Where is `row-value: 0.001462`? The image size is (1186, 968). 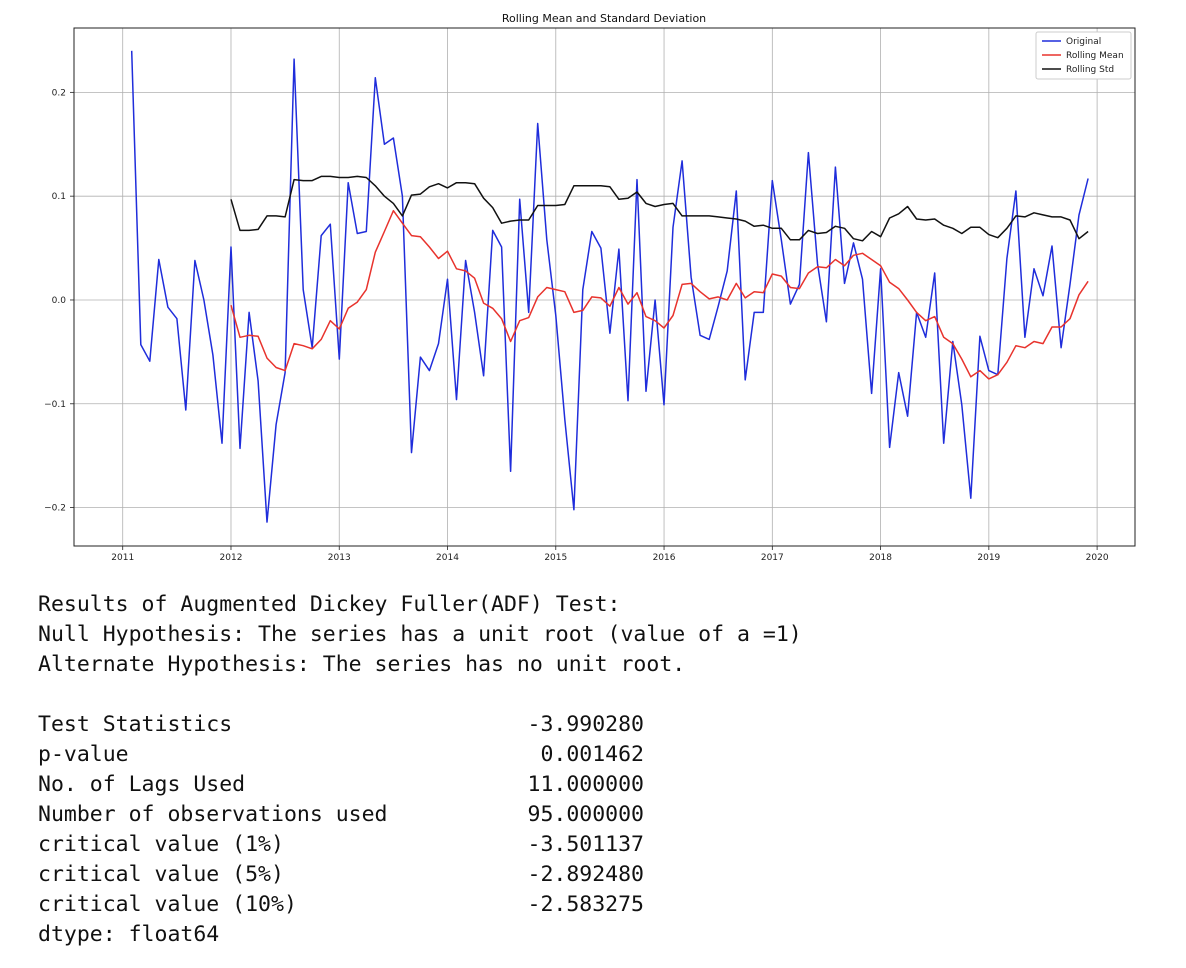
row-value: 0.001462 is located at coordinates (592, 754).